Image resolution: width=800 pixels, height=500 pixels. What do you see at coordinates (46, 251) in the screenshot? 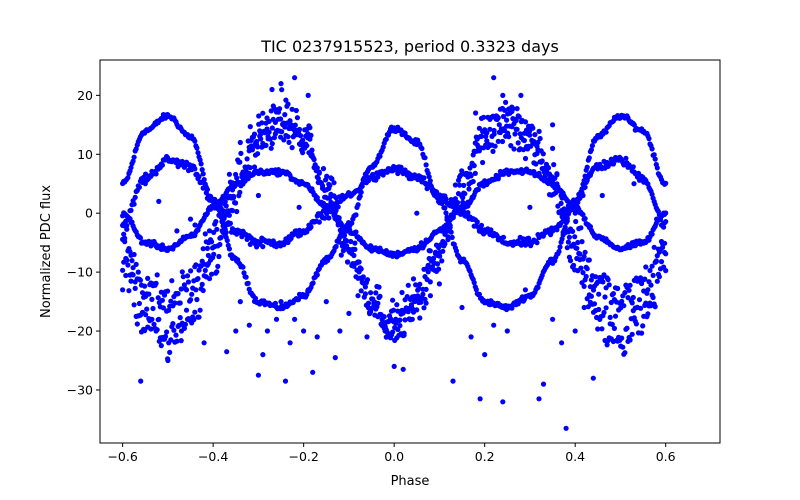
I see `y-axis-label: Normalized PDC flux` at bounding box center [46, 251].